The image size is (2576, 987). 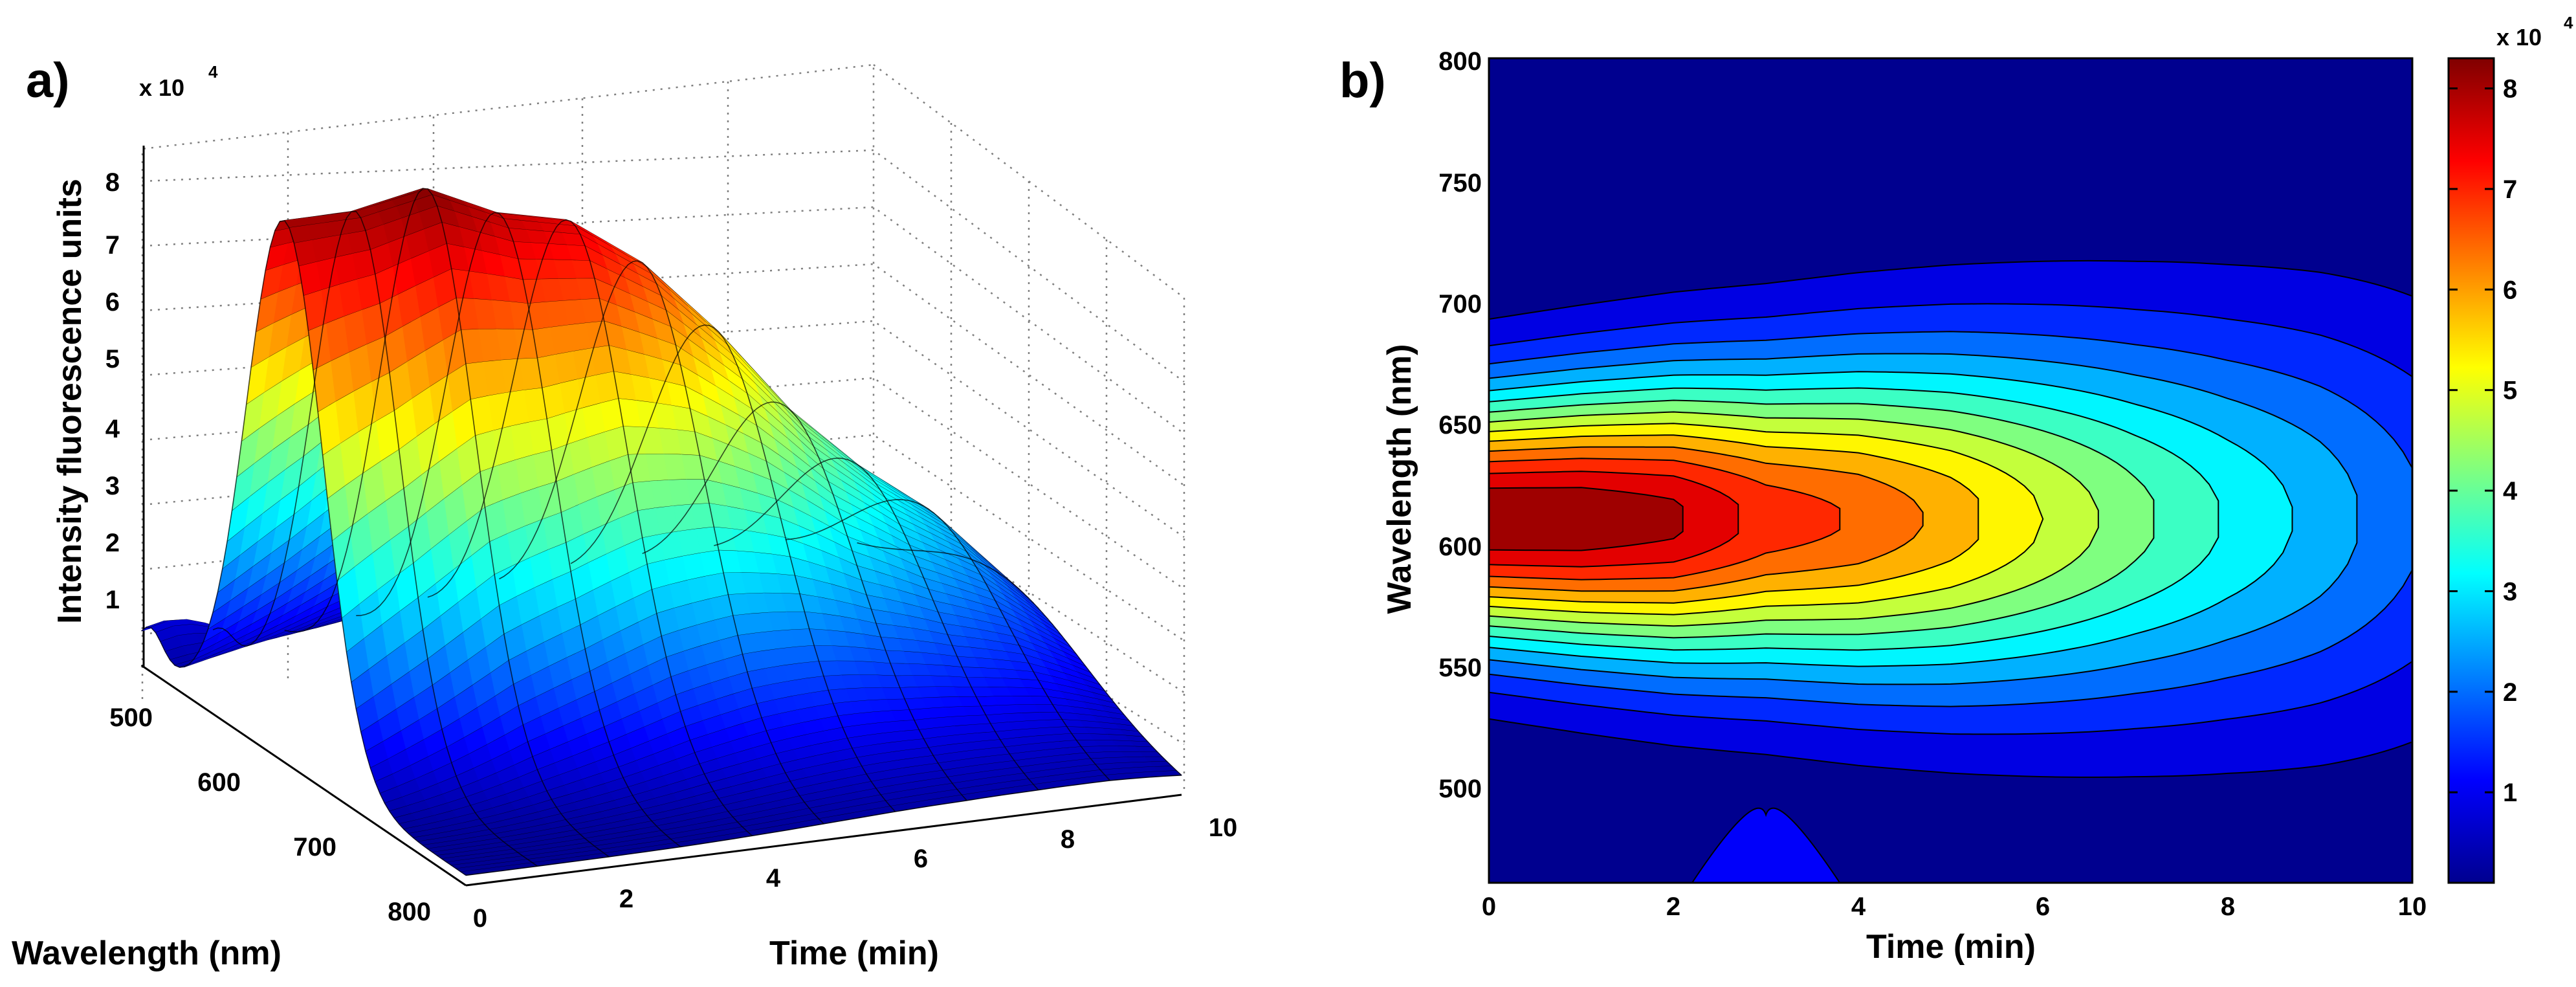 I want to click on panel-a-z-tick: 6, so click(x=112, y=302).